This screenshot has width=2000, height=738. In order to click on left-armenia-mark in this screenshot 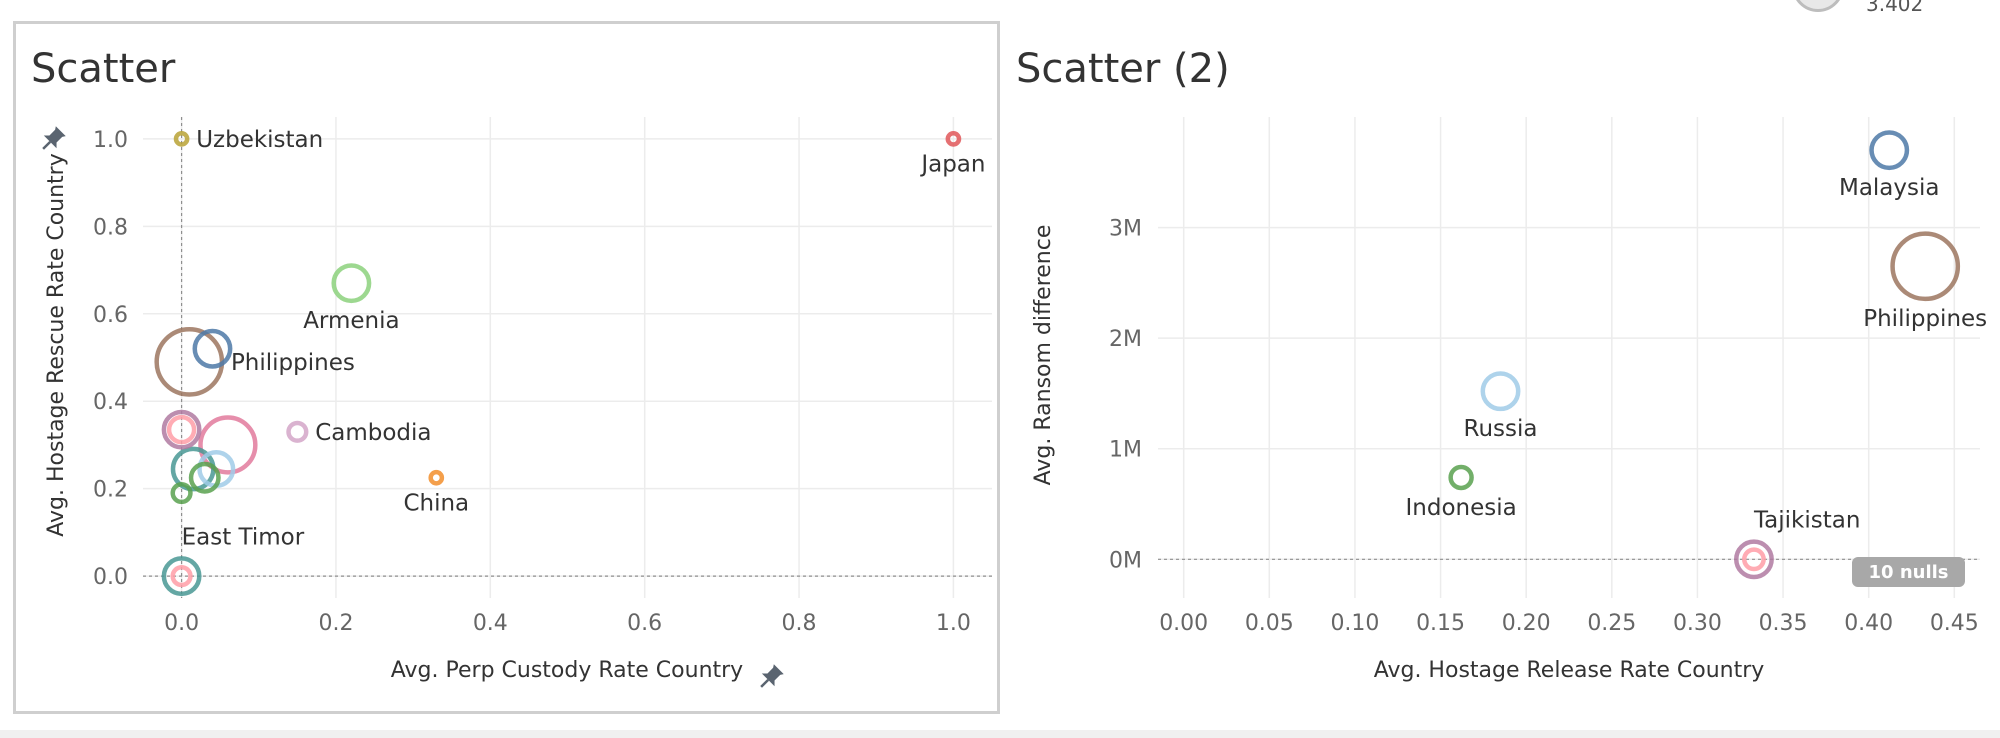, I will do `click(351, 283)`.